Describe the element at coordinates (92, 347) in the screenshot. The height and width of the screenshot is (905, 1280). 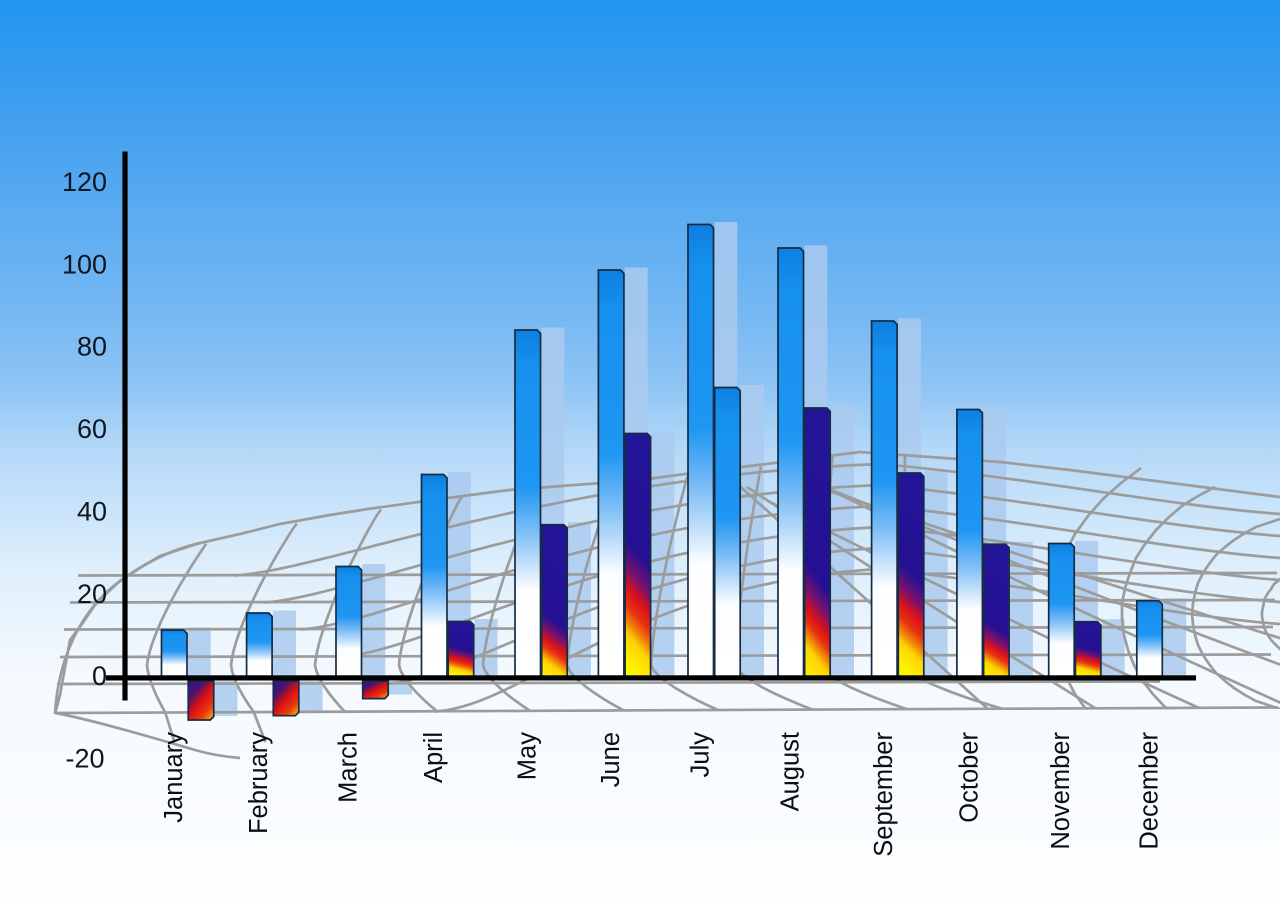
I see `svg-text: 80` at that location.